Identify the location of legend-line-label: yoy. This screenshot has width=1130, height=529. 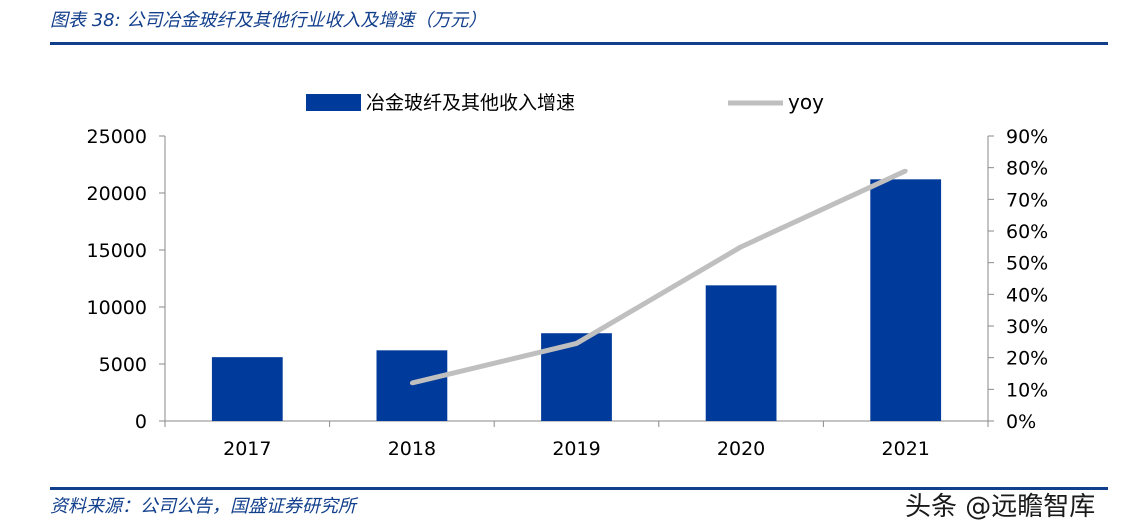
(806, 102).